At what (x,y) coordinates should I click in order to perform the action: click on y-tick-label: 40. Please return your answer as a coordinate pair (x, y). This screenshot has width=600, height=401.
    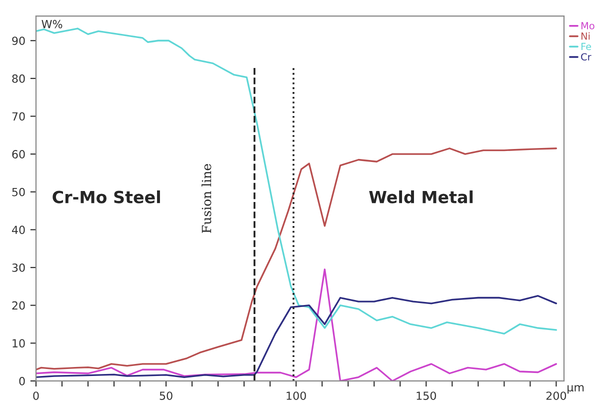
    Looking at the image, I should click on (18, 230).